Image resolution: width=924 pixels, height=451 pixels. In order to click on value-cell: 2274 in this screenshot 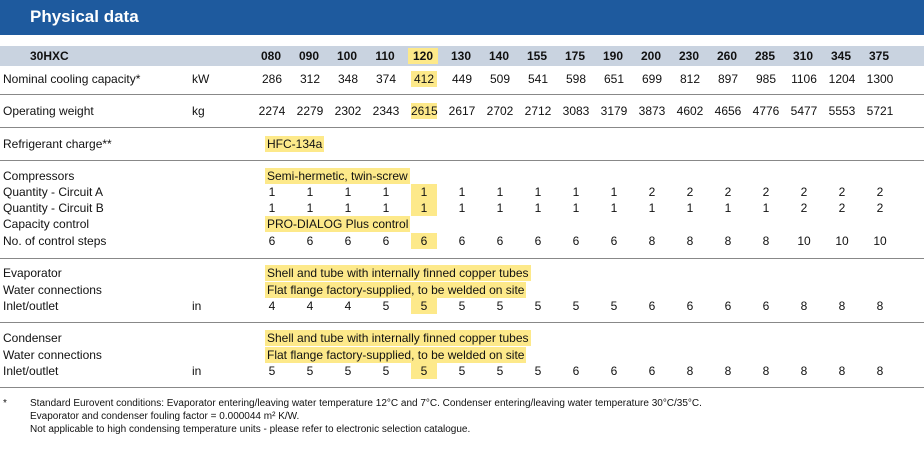, I will do `click(272, 111)`.